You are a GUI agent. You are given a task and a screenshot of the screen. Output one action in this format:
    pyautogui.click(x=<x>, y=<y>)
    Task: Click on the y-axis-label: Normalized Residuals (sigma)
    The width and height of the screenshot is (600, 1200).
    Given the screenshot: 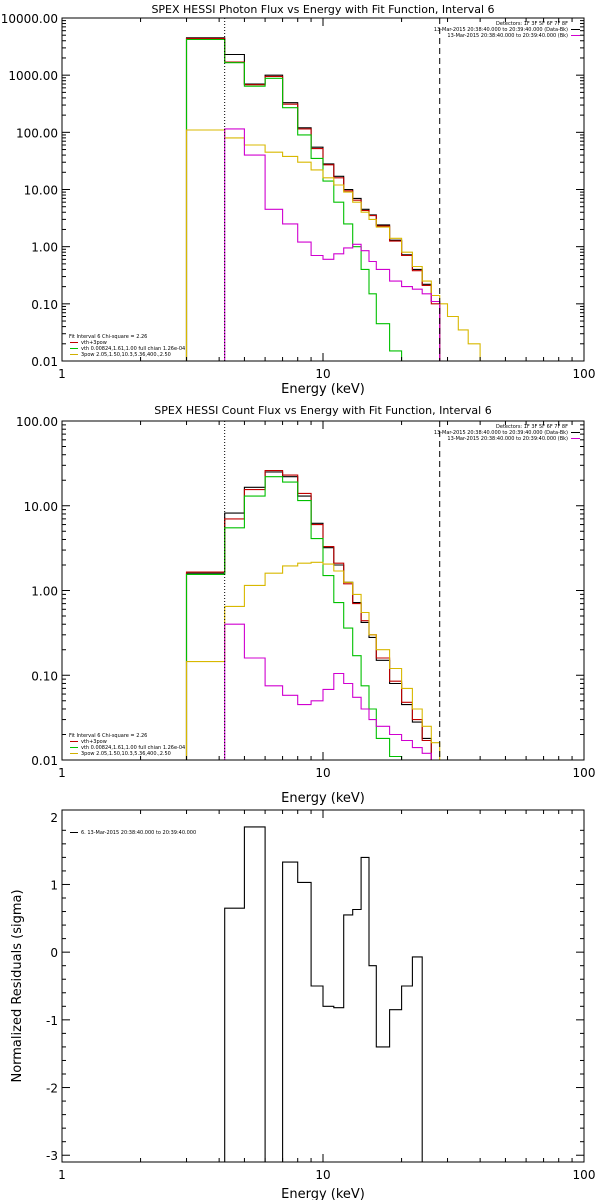 What is the action you would take?
    pyautogui.click(x=17, y=985)
    